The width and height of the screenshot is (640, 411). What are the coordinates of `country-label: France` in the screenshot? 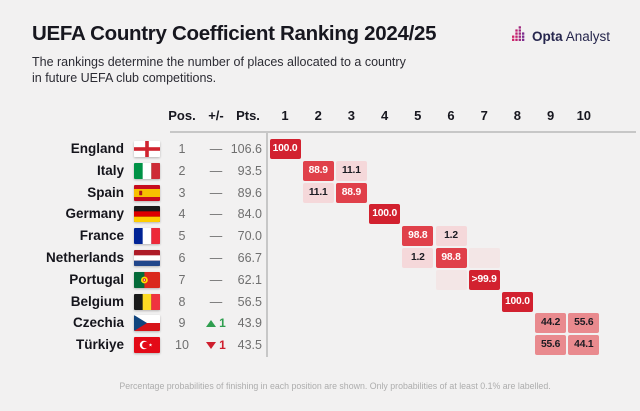 It's located at (101, 236).